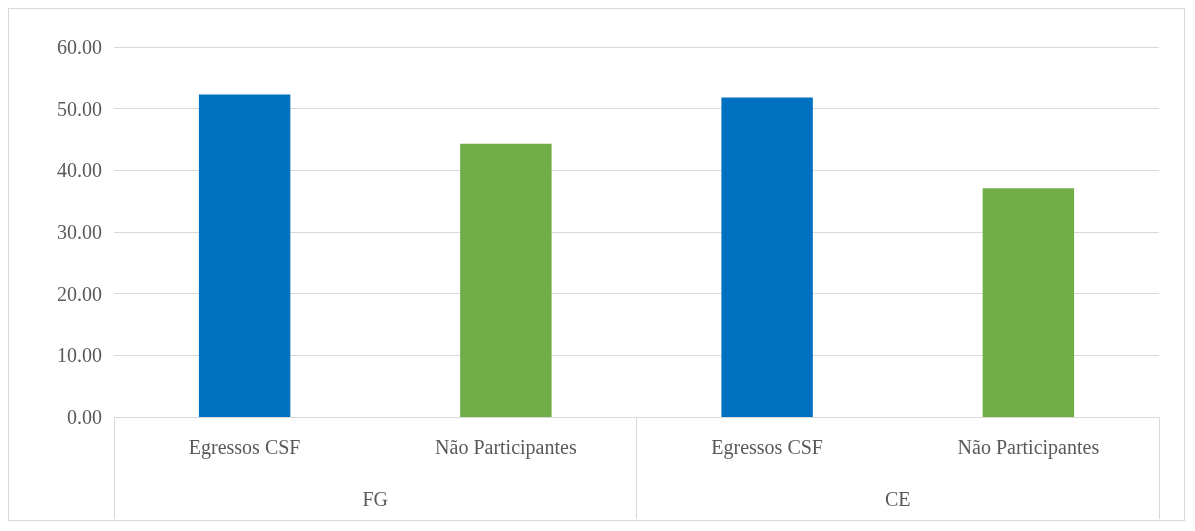 The width and height of the screenshot is (1195, 531). I want to click on text: Egressos CSF, so click(767, 447).